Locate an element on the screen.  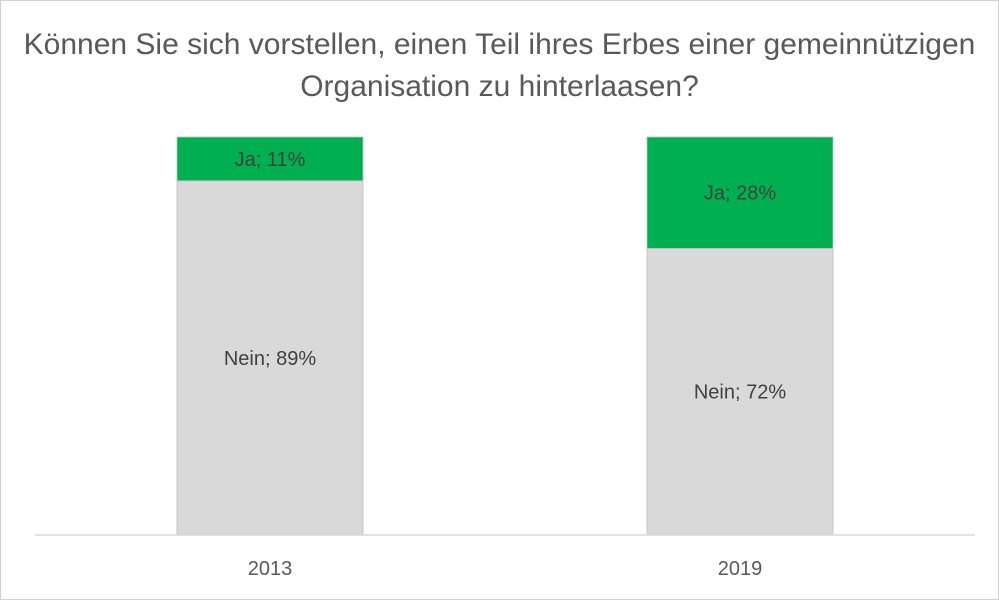
bar-segment-ja-2019 is located at coordinates (740, 192).